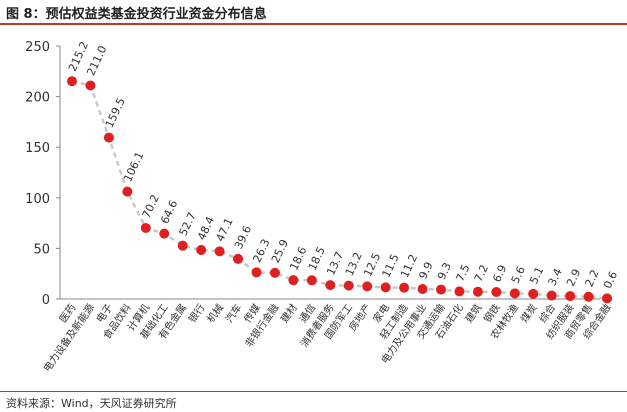 The width and height of the screenshot is (627, 412). I want to click on data-label: 5.1, so click(536, 275).